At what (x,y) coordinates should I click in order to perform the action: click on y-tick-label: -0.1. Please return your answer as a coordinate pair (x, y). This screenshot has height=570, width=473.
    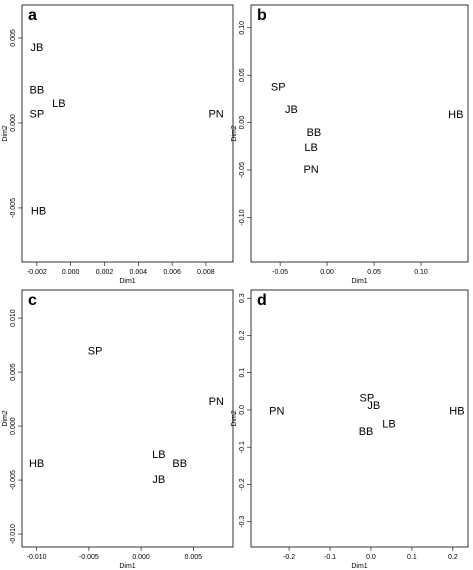
    Looking at the image, I should click on (242, 447).